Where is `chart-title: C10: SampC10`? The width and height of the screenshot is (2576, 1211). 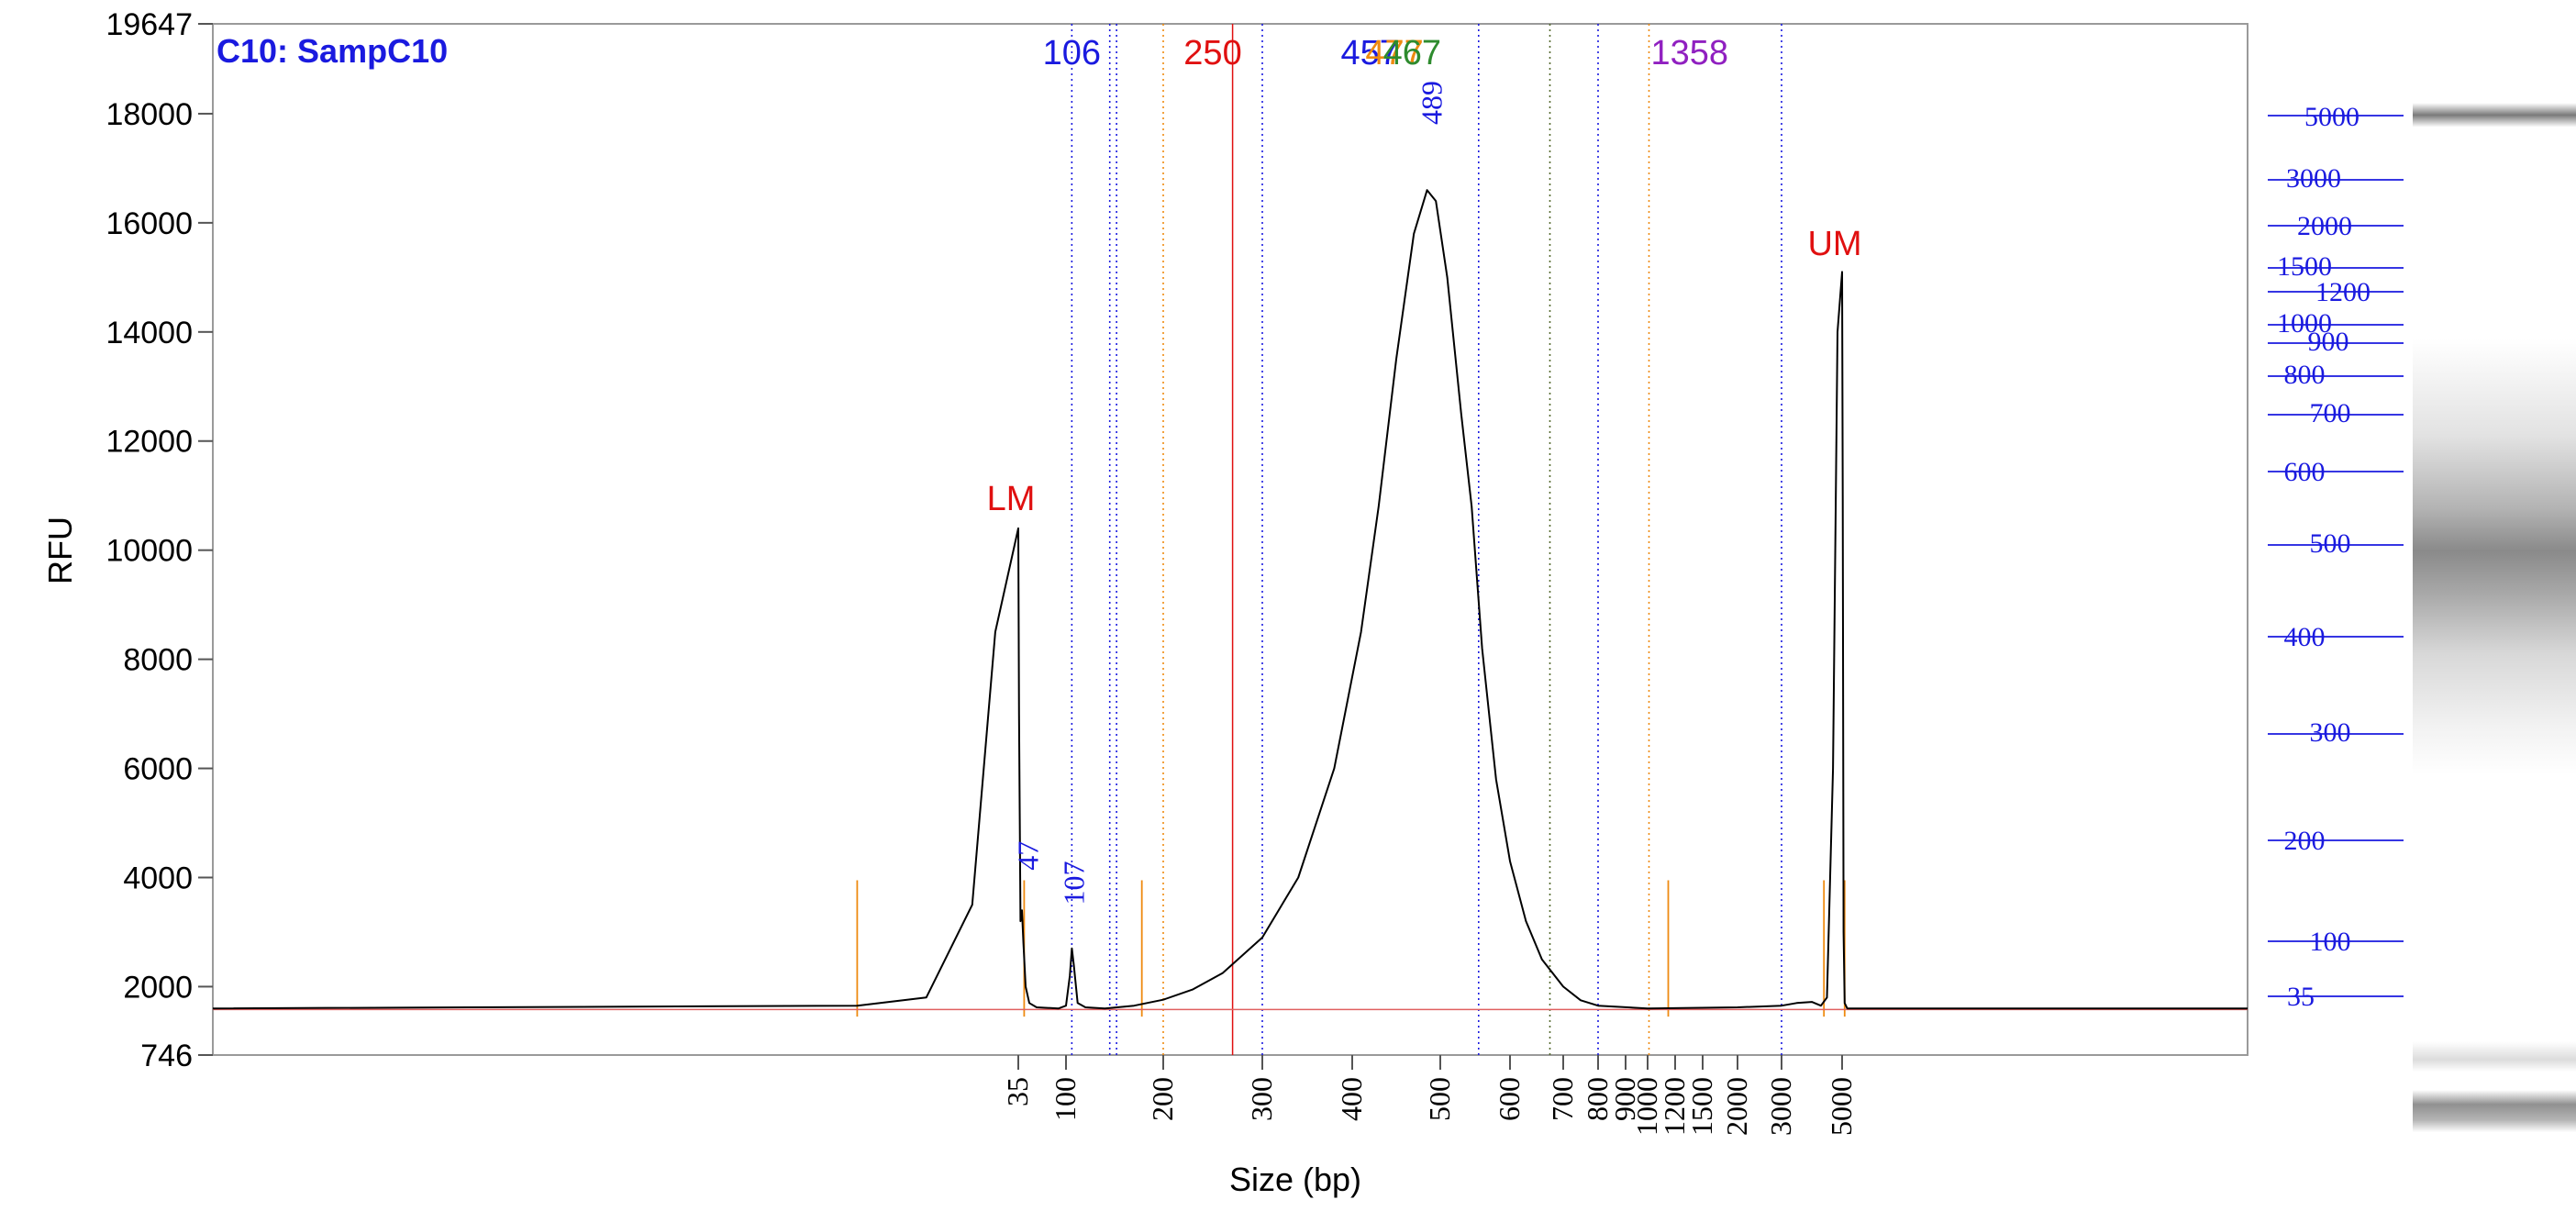
chart-title: C10: SampC10 is located at coordinates (332, 51).